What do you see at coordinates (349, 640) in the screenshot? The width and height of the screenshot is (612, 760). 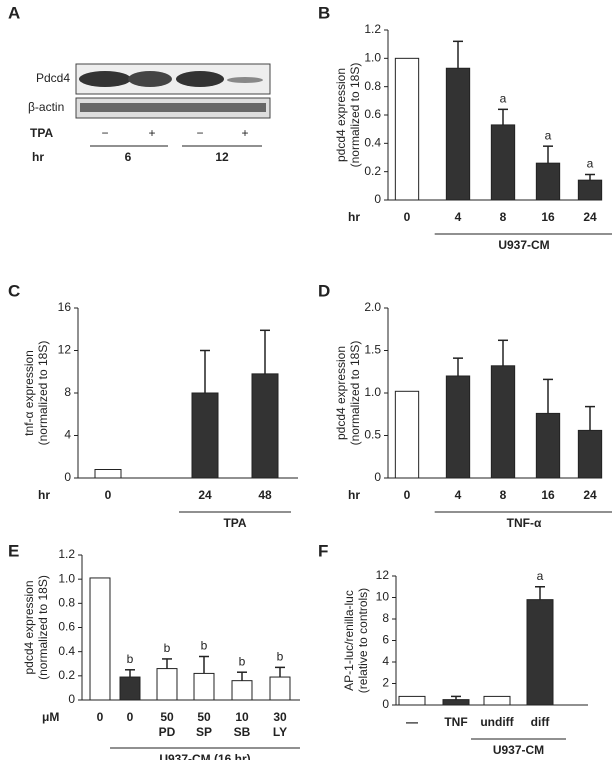 I see `y-axis-label: AP-1-luc/renilla-luc` at bounding box center [349, 640].